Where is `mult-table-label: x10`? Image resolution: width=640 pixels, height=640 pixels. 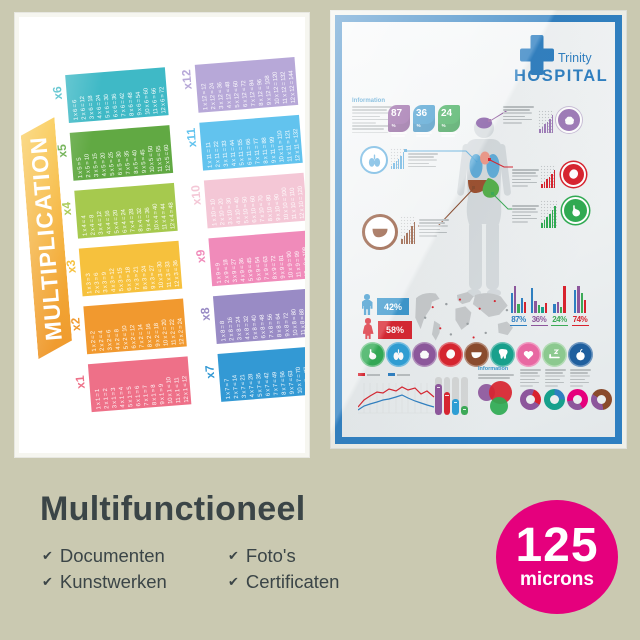
mult-table-label: x10 is located at coordinates (196, 195).